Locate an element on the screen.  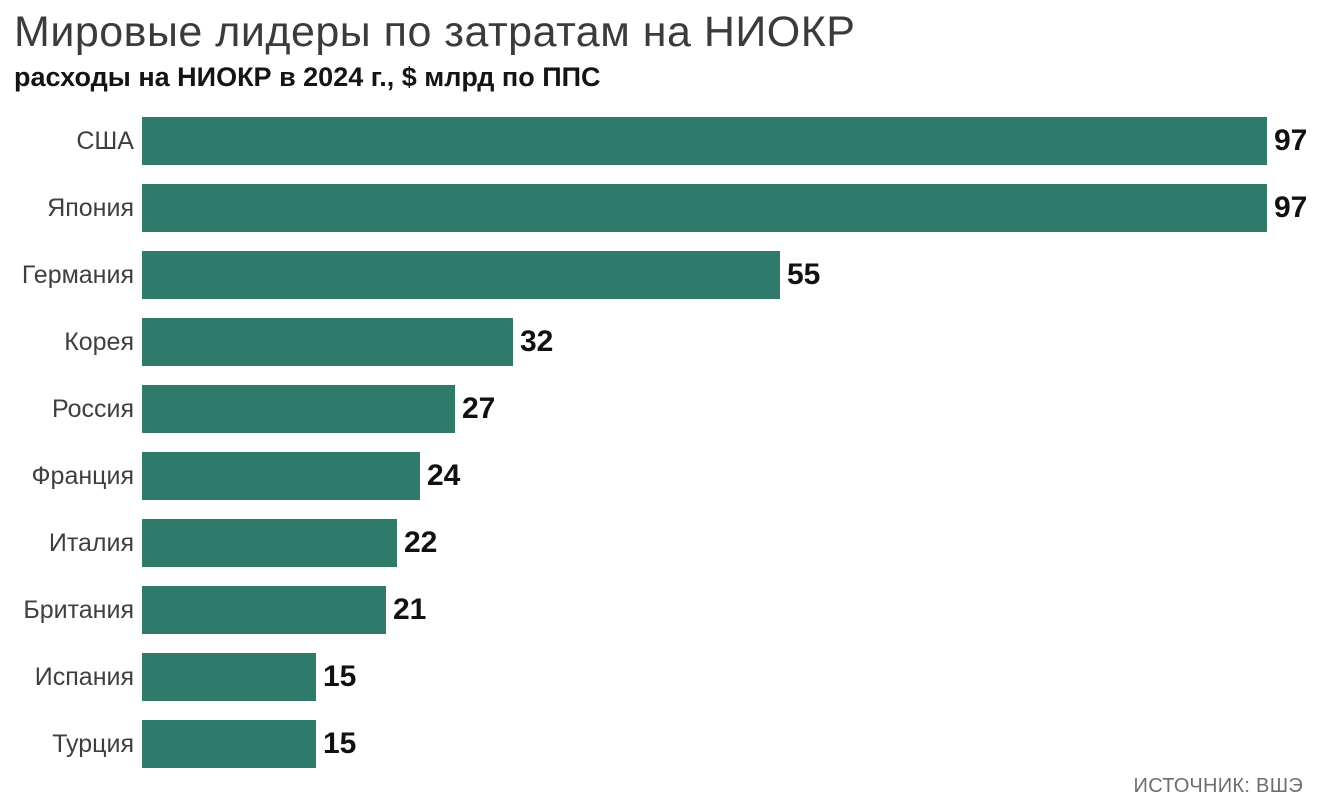
bar-row: Турция 15 is located at coordinates (659, 744).